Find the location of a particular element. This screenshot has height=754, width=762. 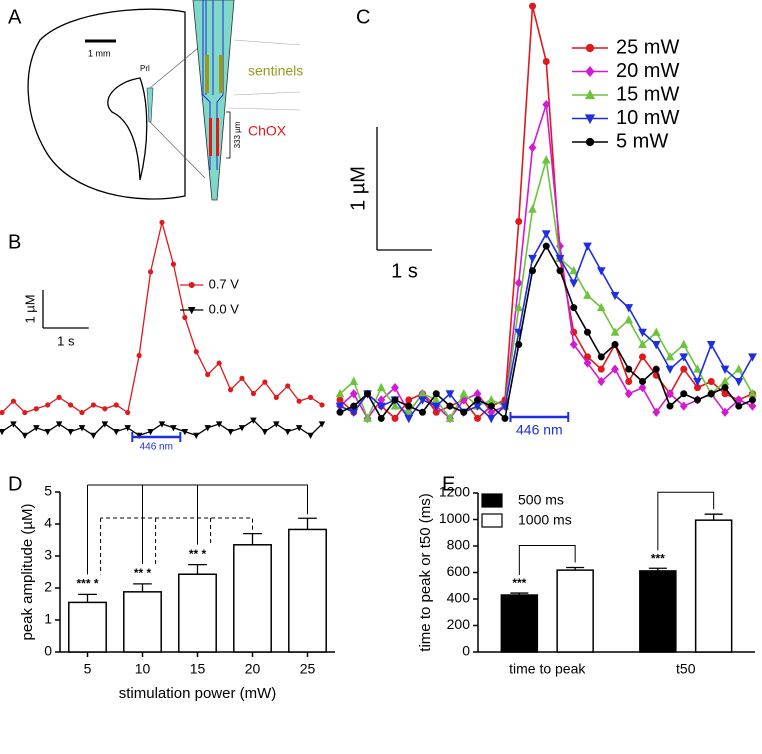

y-tick-label: 1000 is located at coordinates (454, 518).